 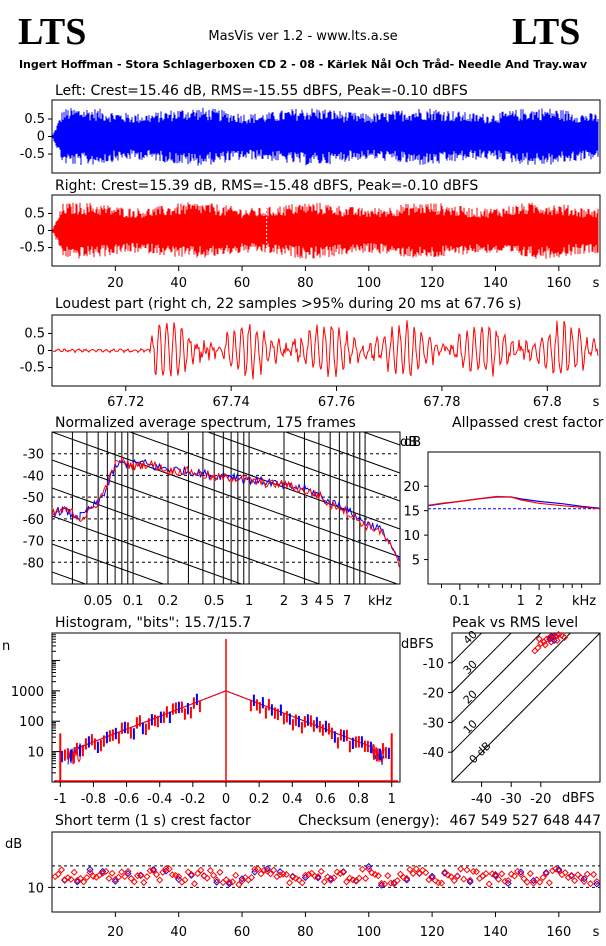 I want to click on histogram-xtick-label: -0.6, so click(x=126, y=799).